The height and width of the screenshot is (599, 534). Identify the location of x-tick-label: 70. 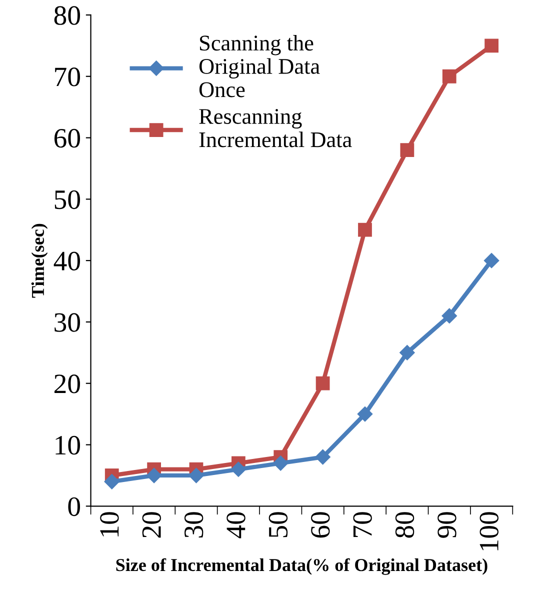
(362, 524).